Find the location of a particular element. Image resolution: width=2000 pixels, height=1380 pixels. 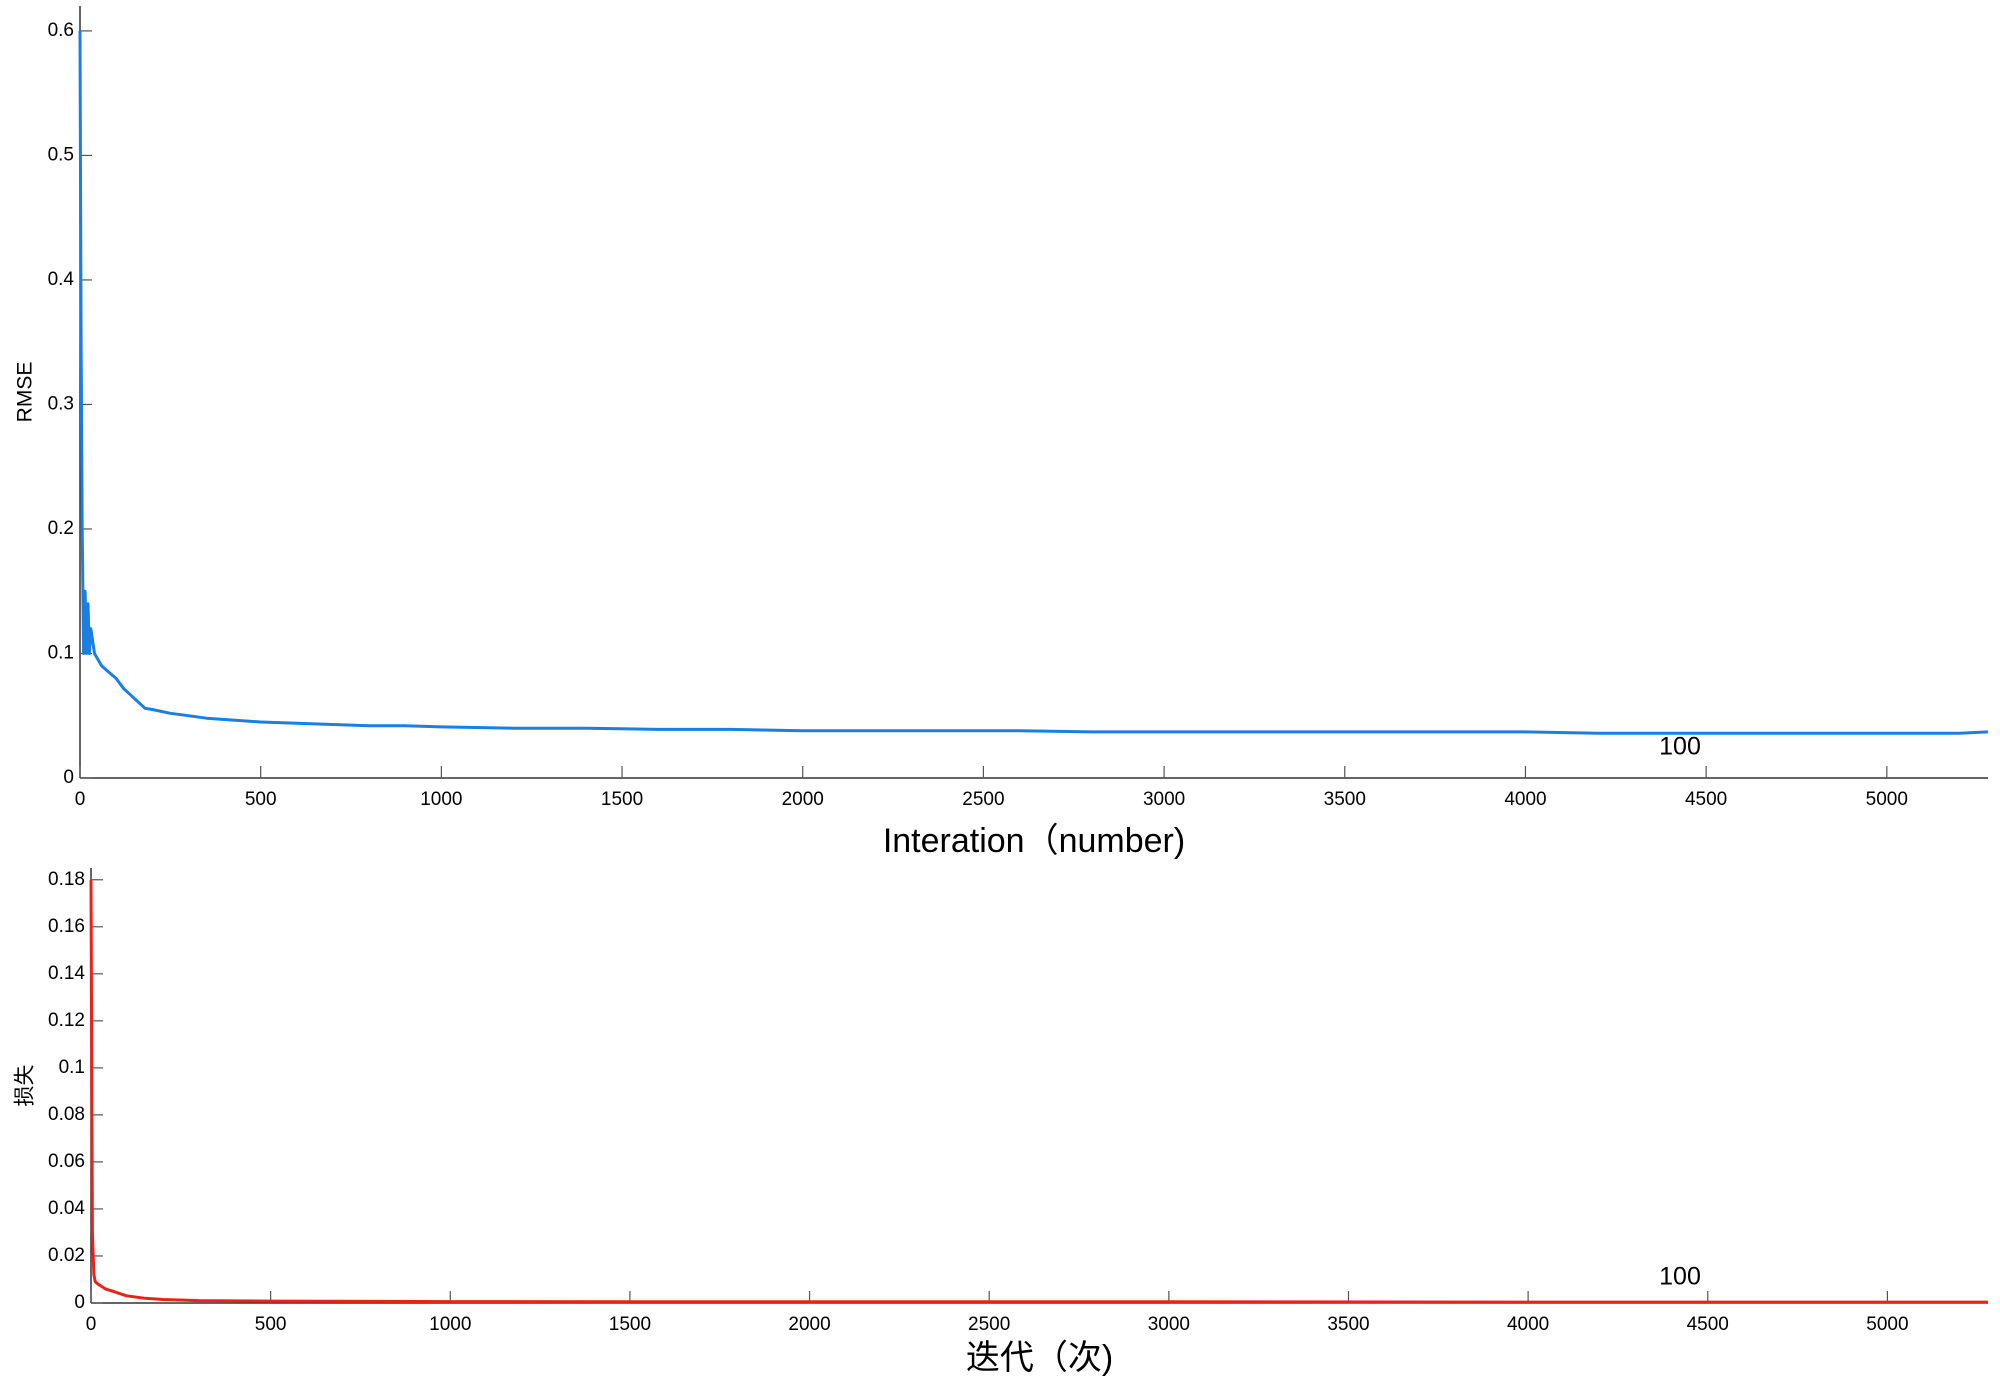

y-tick-label: 0.08 is located at coordinates (66, 1114).